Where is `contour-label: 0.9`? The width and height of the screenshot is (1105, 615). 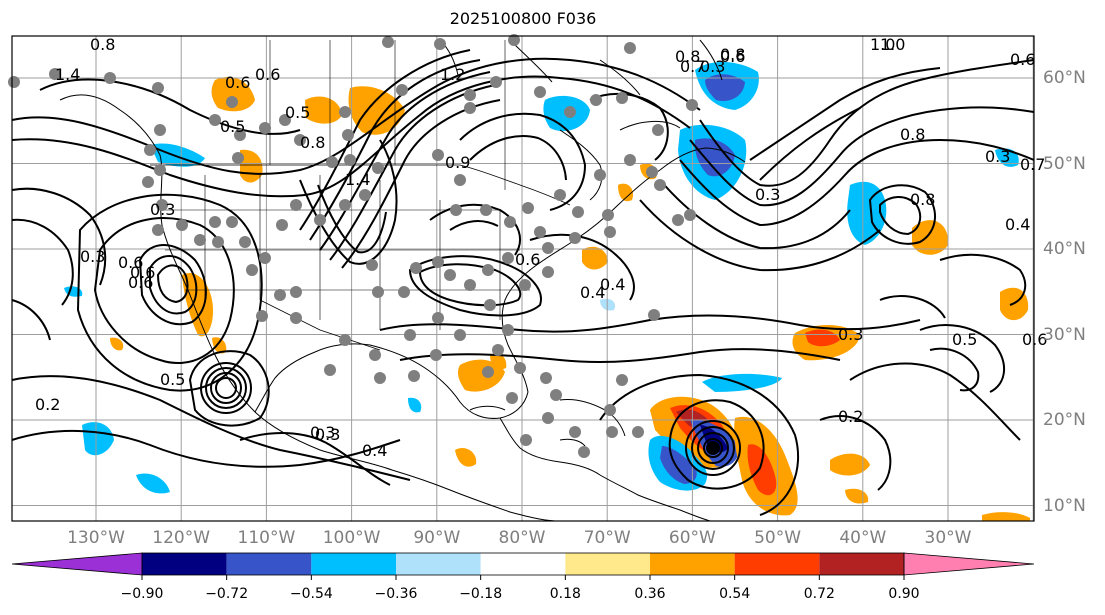
contour-label: 0.9 is located at coordinates (457, 162).